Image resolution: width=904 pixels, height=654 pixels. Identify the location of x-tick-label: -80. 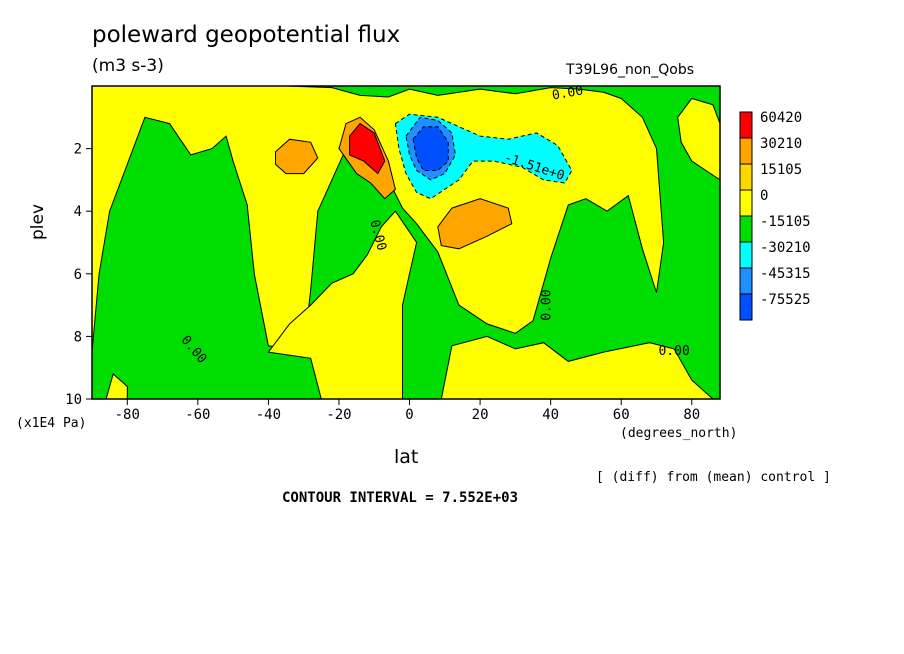
(127, 415).